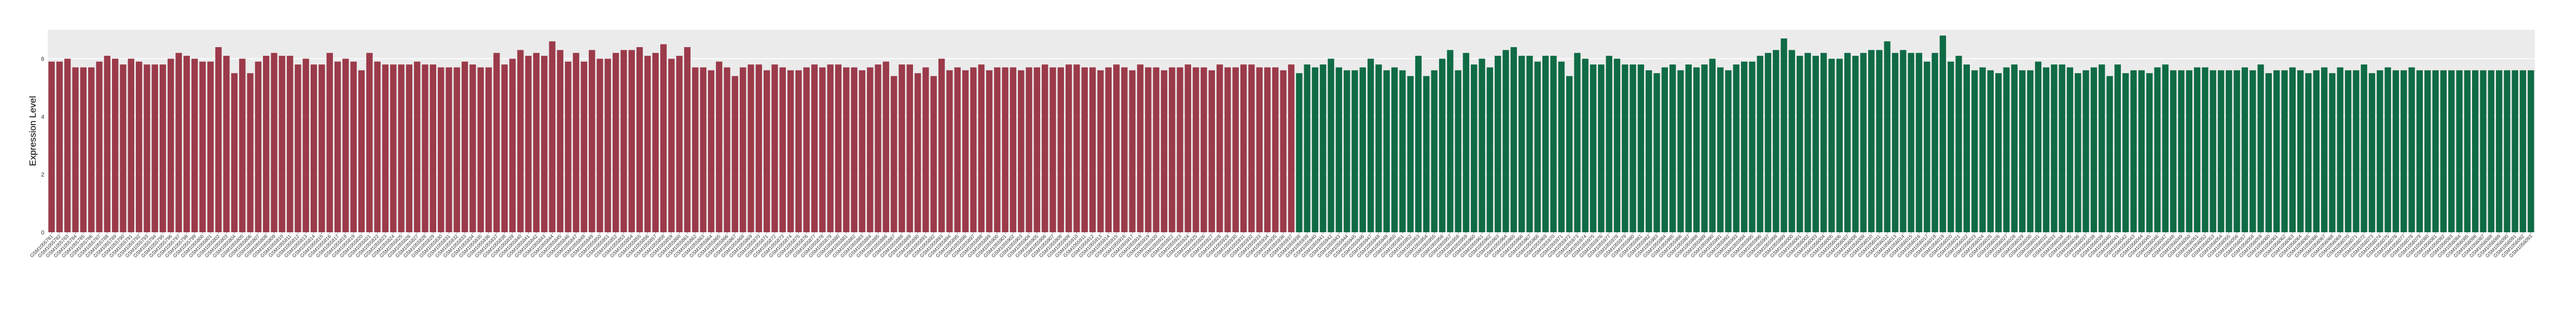 Image resolution: width=2576 pixels, height=314 pixels. Describe the element at coordinates (42, 146) in the screenshot. I see `y-axis: 0 2 4 6` at that location.